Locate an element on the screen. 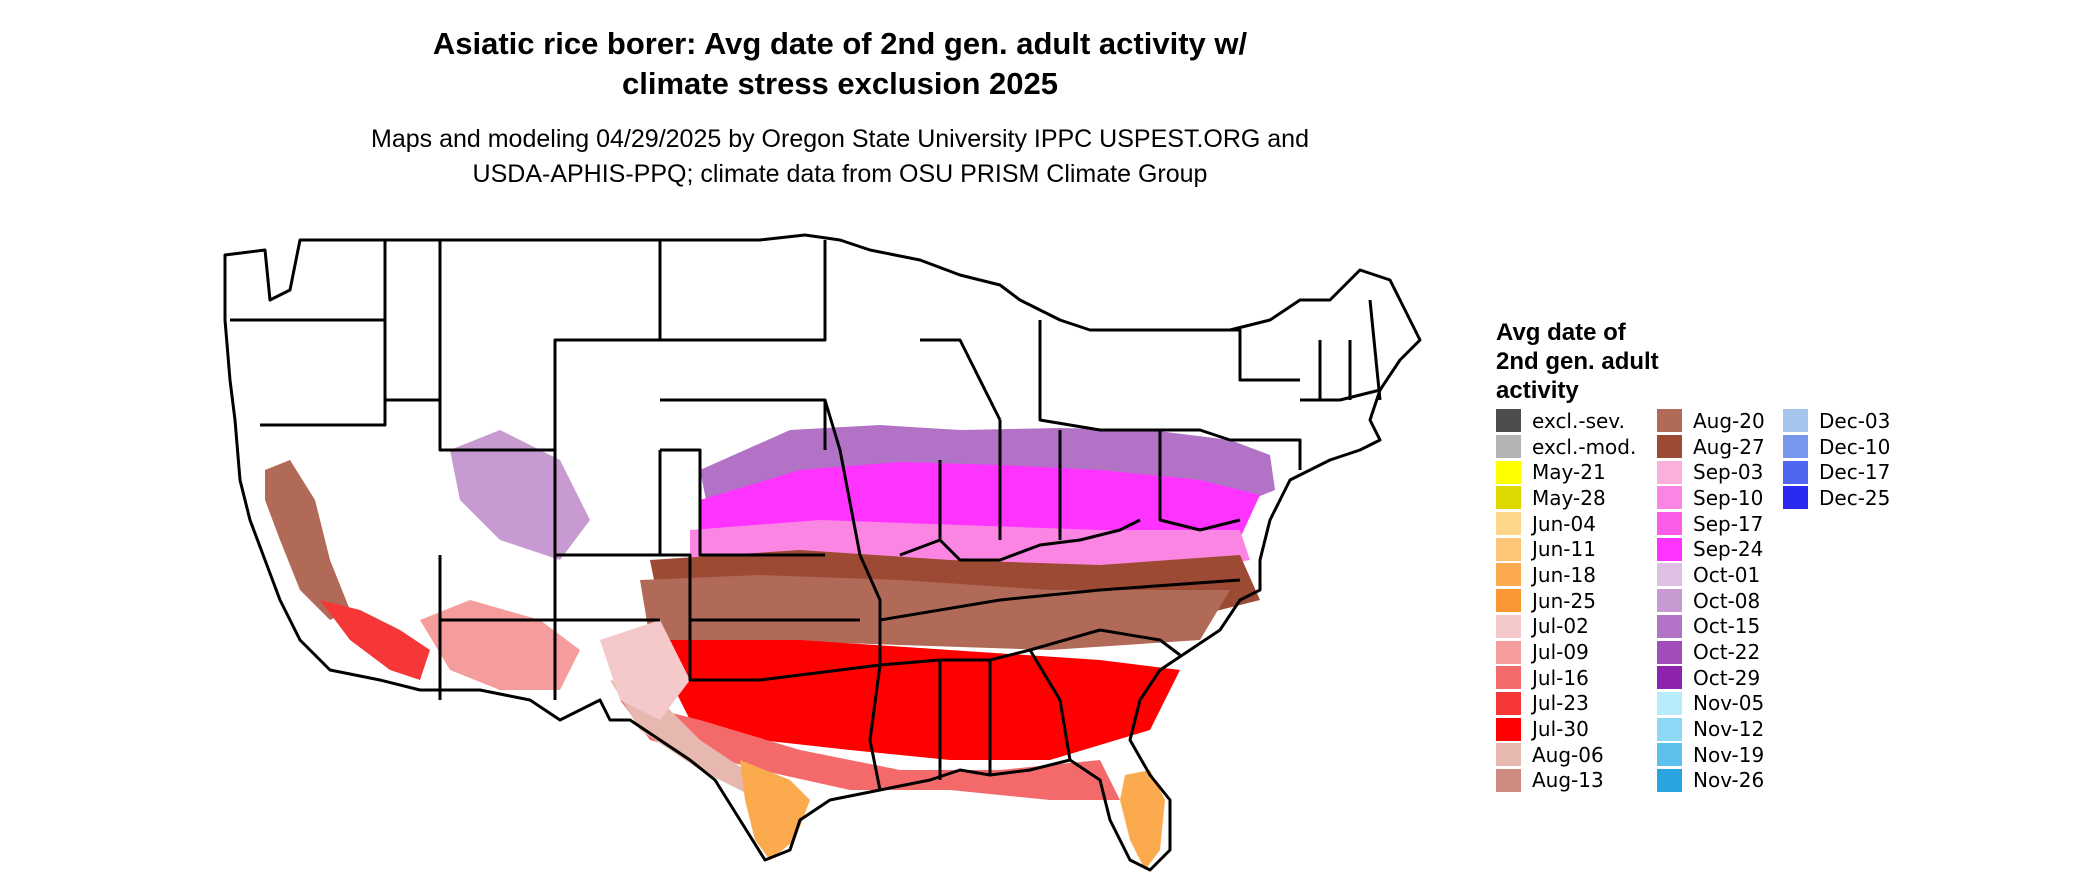 This screenshot has width=2100, height=892. legend-item: Jun-04 is located at coordinates (1566, 524).